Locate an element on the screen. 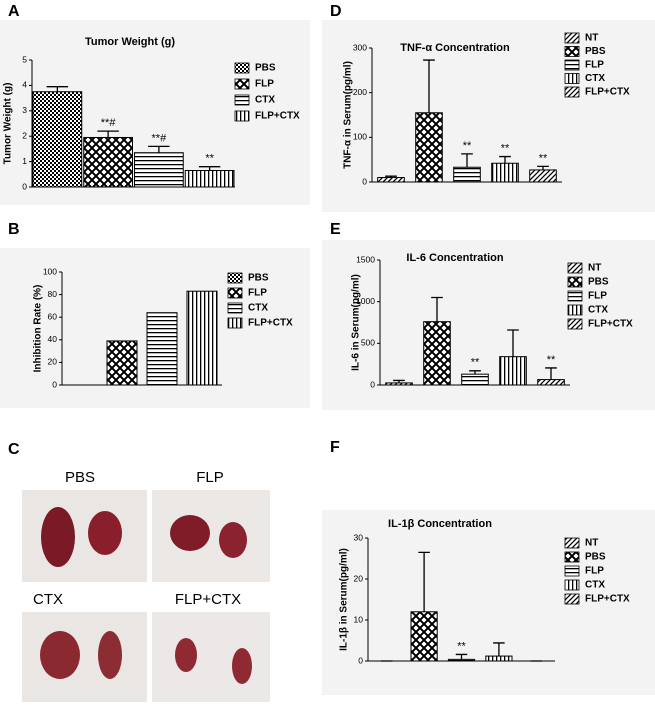  y-axis-label: Inhibition Rate (%) is located at coordinates (38, 329).